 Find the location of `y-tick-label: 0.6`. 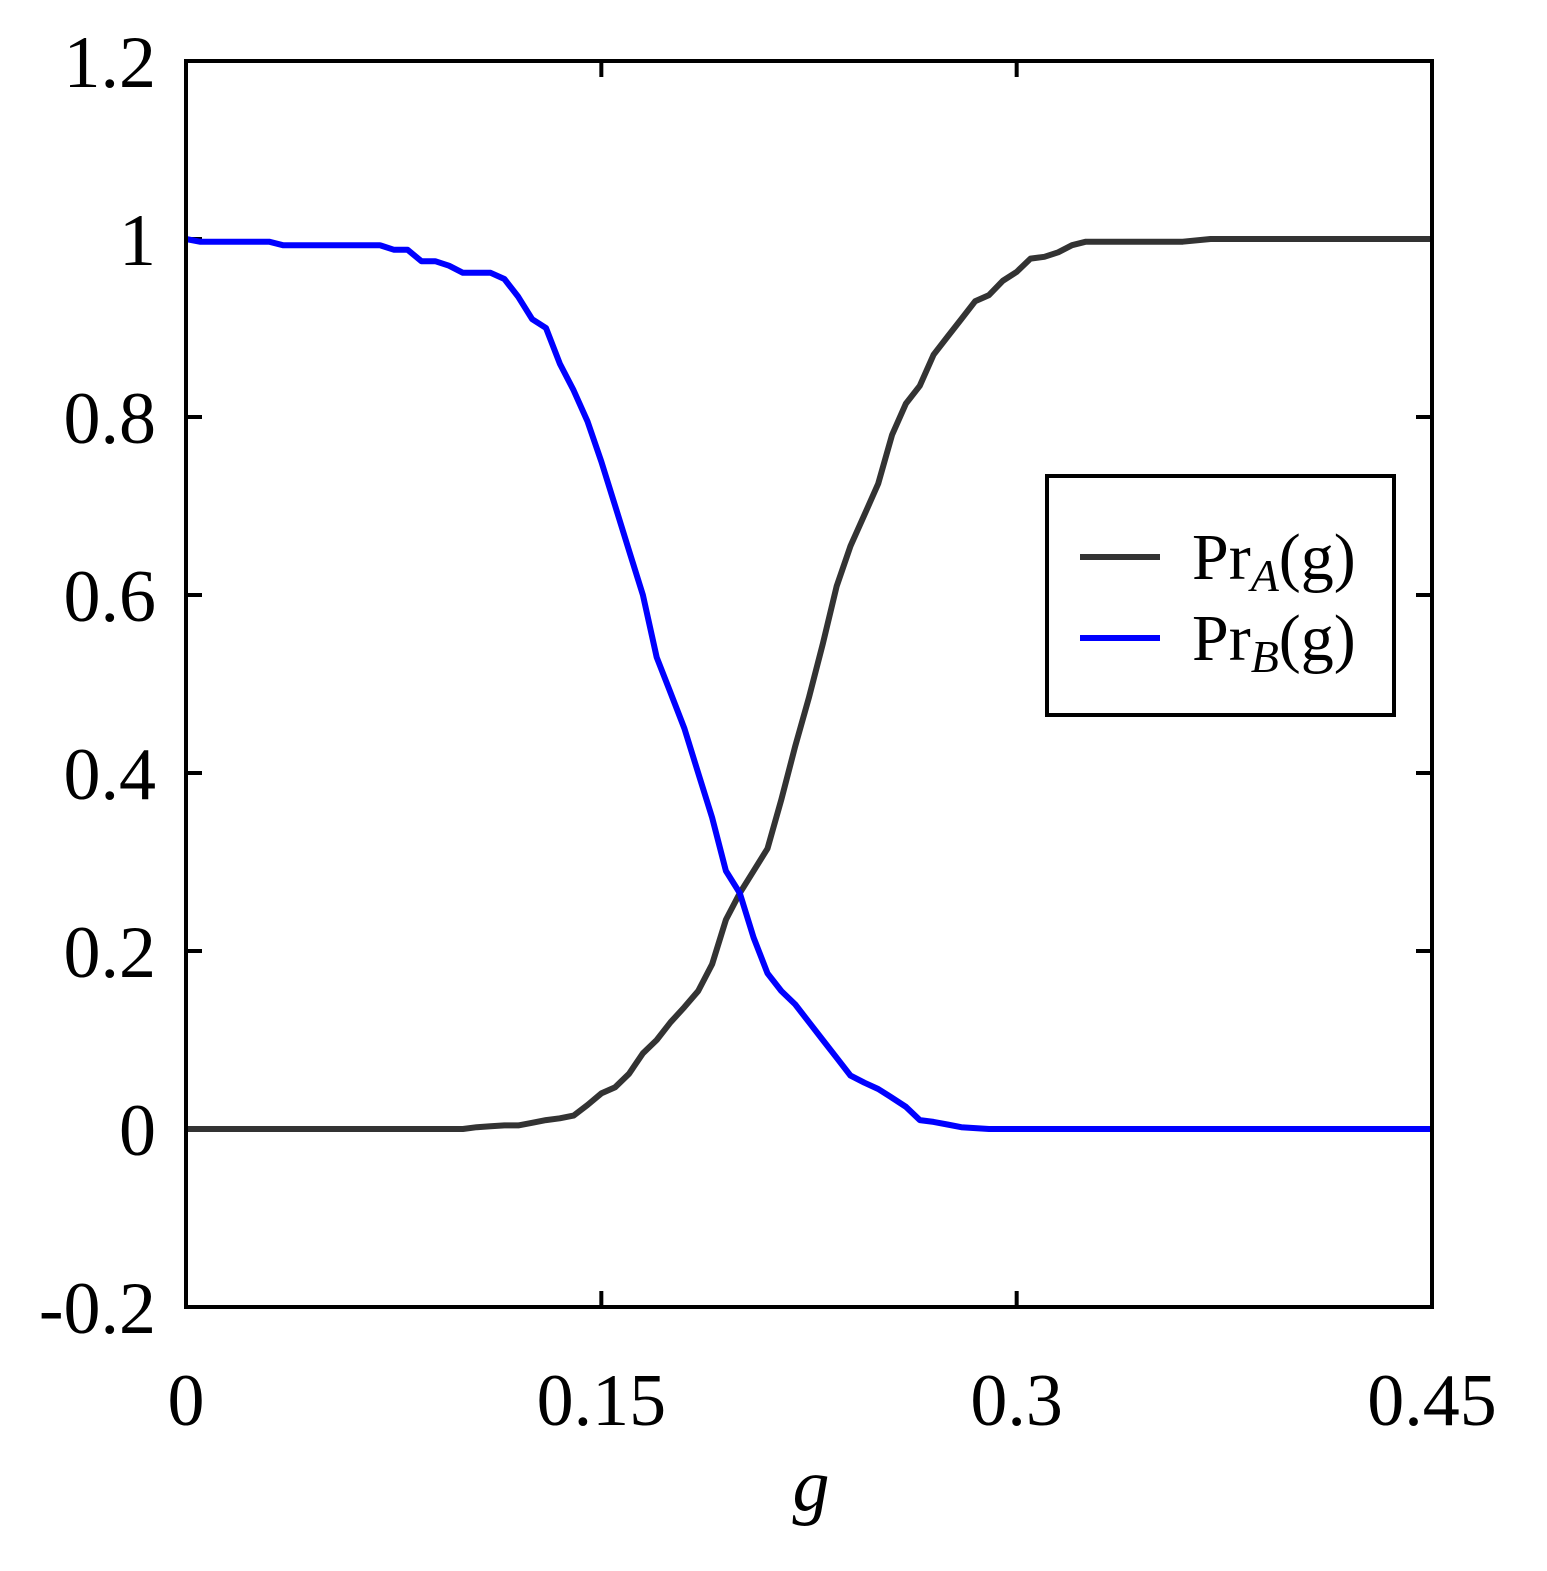

y-tick-label: 0.6 is located at coordinates (110, 597).